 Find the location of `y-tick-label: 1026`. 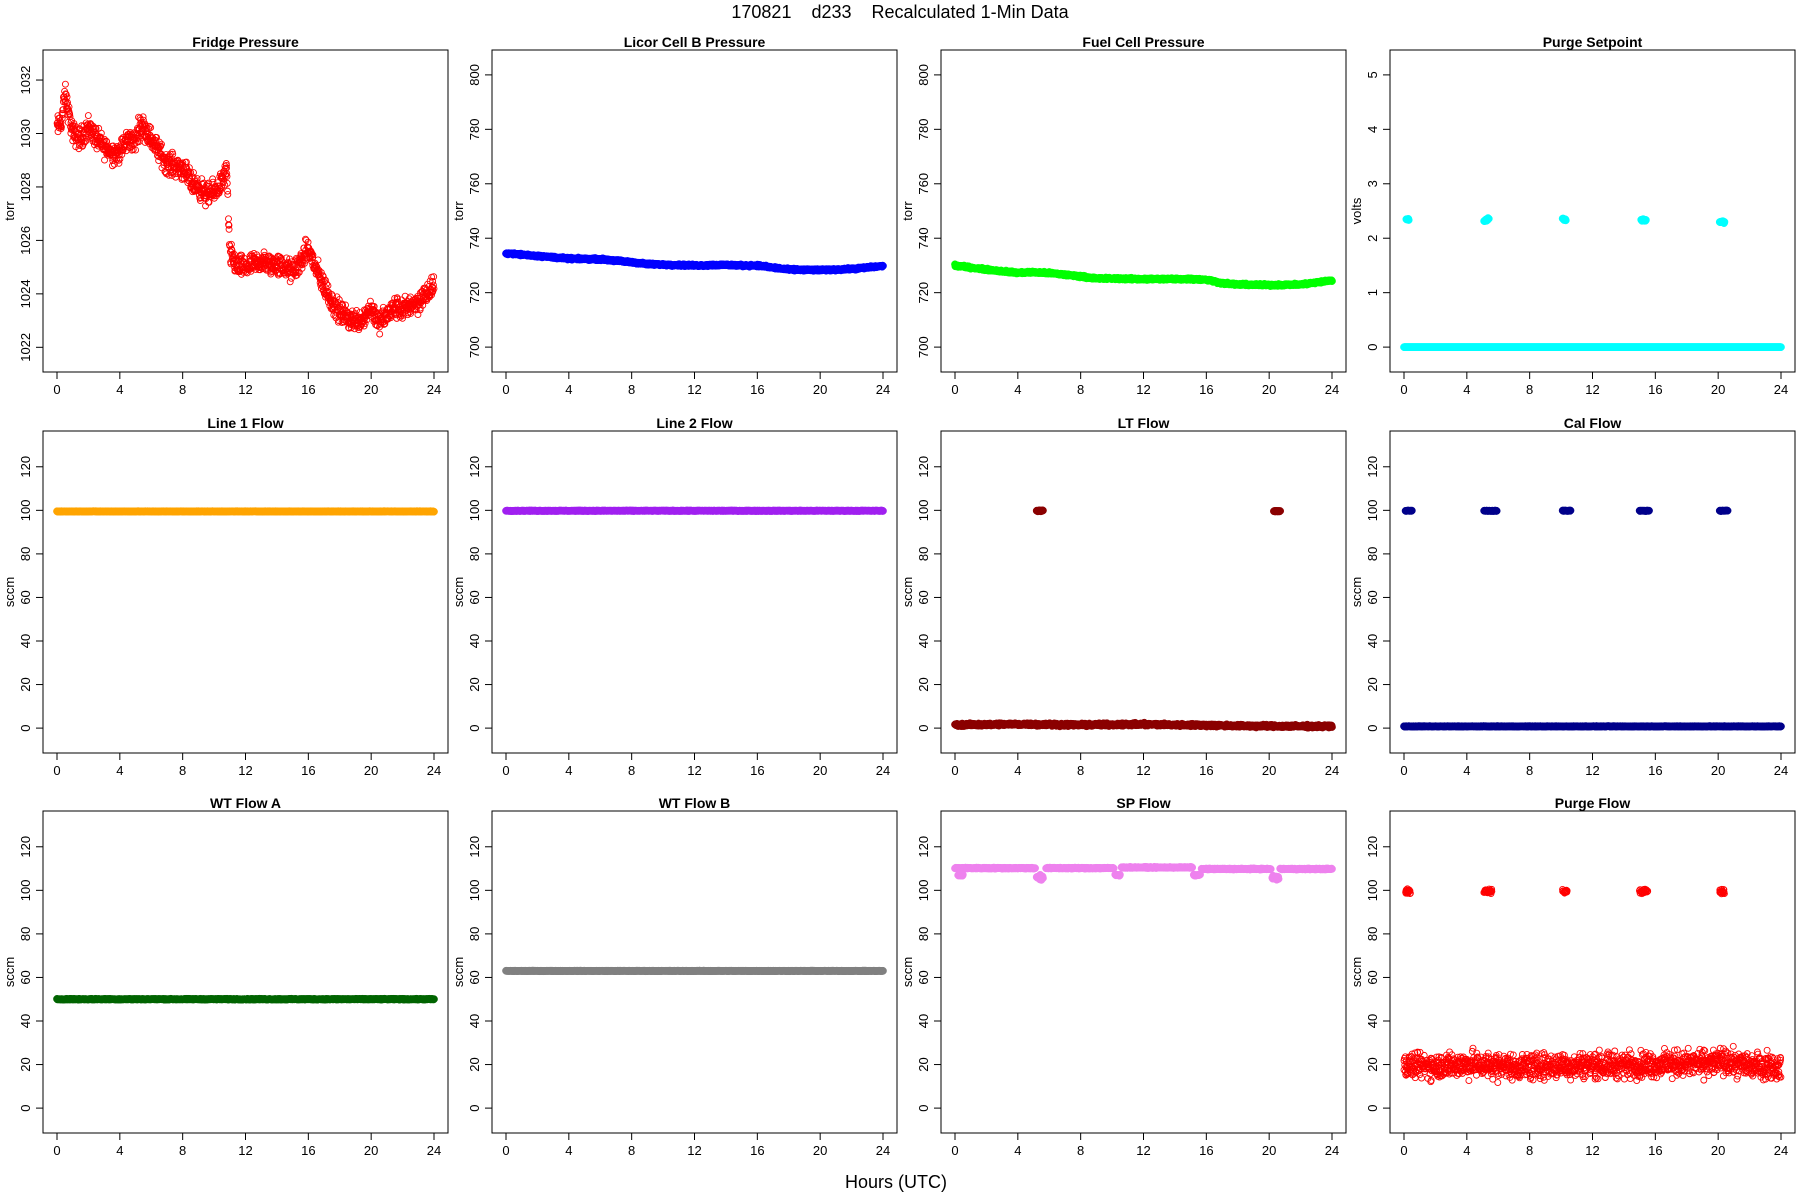

y-tick-label: 1026 is located at coordinates (25, 240).